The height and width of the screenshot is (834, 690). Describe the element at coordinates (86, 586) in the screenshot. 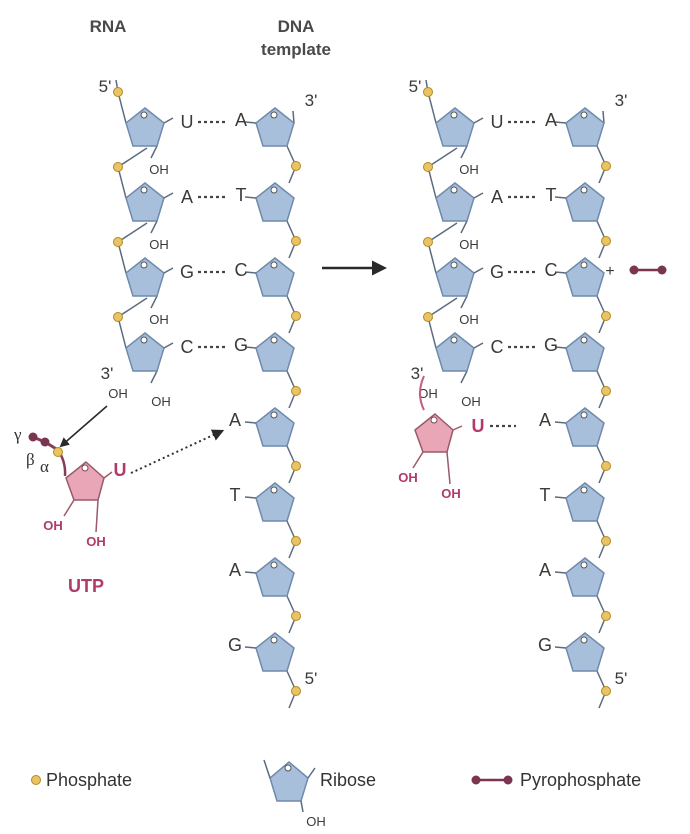

I see `utp-label: UTP` at that location.